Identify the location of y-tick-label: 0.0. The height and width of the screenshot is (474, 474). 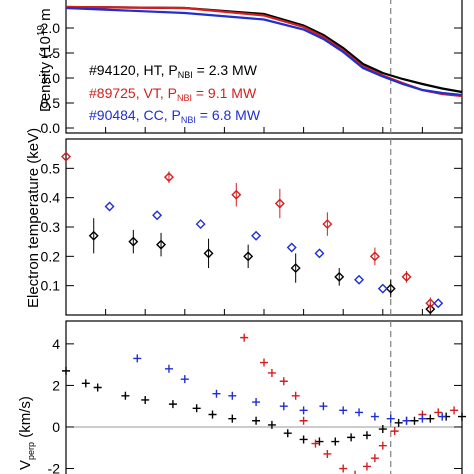
(51, 128).